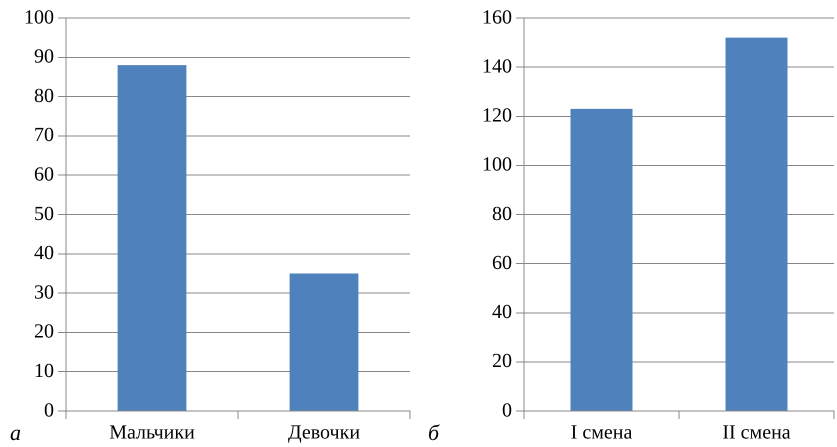 Image resolution: width=837 pixels, height=447 pixels. Describe the element at coordinates (44, 57) in the screenshot. I see `y-tick-label: 90` at that location.